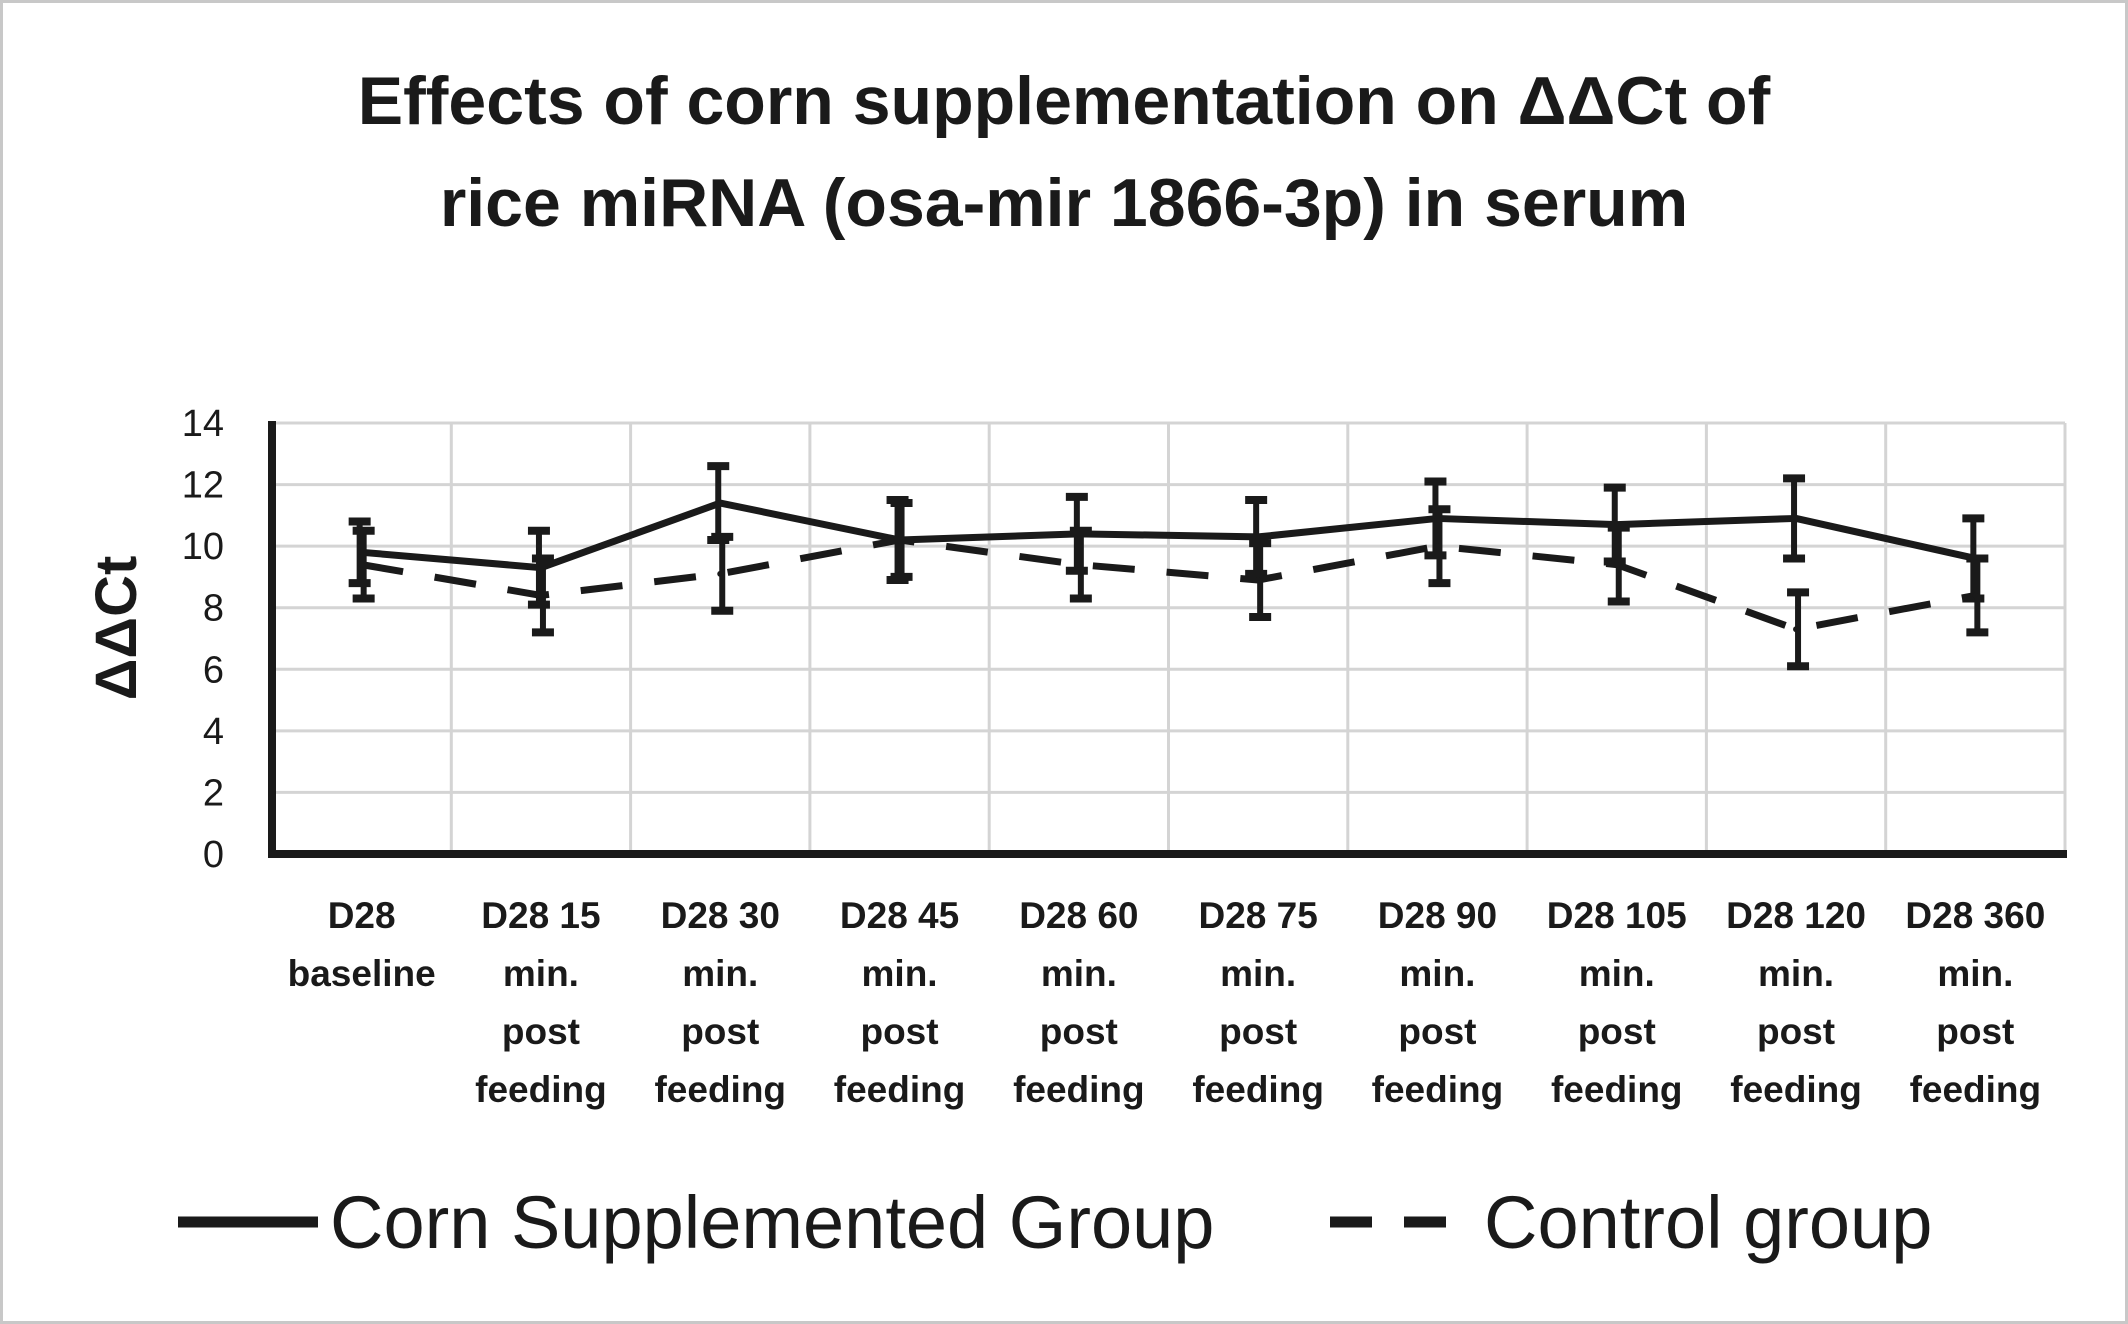  I want to click on x-tick-label: D28 360, so click(1975, 915).